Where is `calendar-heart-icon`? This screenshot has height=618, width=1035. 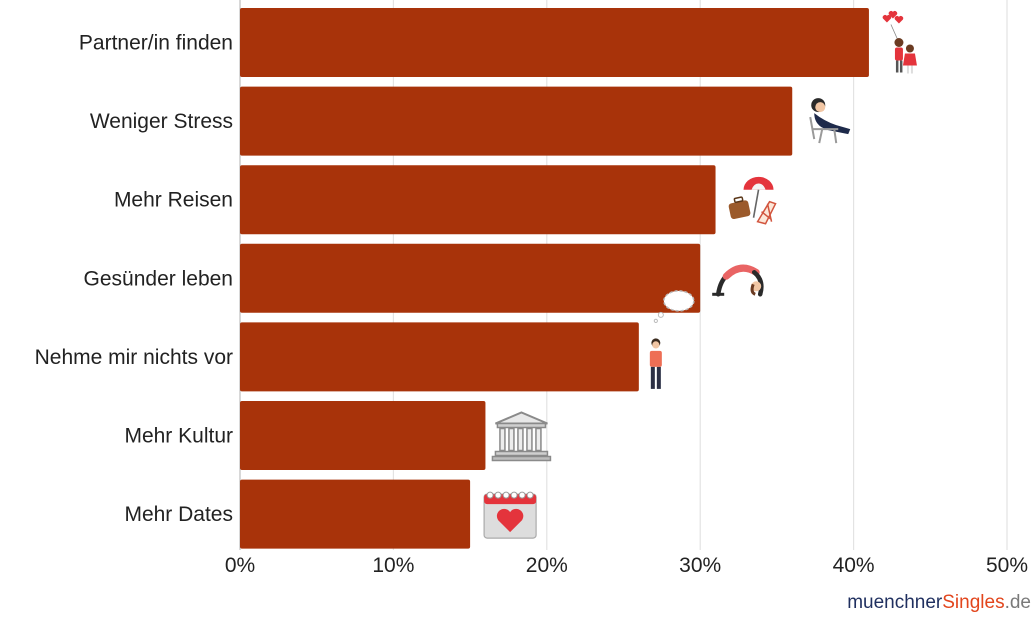 calendar-heart-icon is located at coordinates (510, 515).